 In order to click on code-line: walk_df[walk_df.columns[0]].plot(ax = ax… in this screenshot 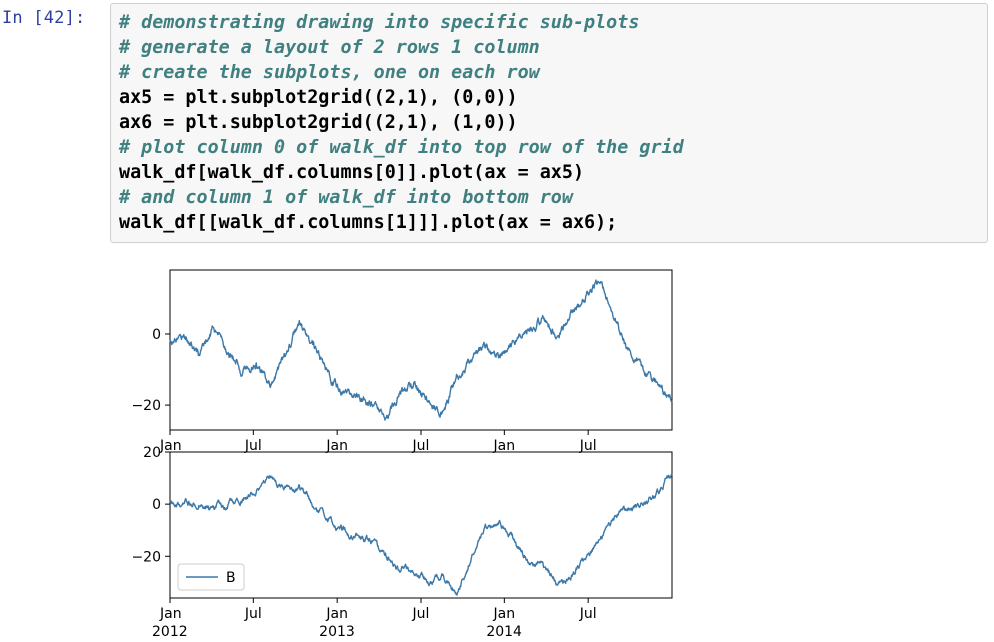, I will do `click(352, 172)`.